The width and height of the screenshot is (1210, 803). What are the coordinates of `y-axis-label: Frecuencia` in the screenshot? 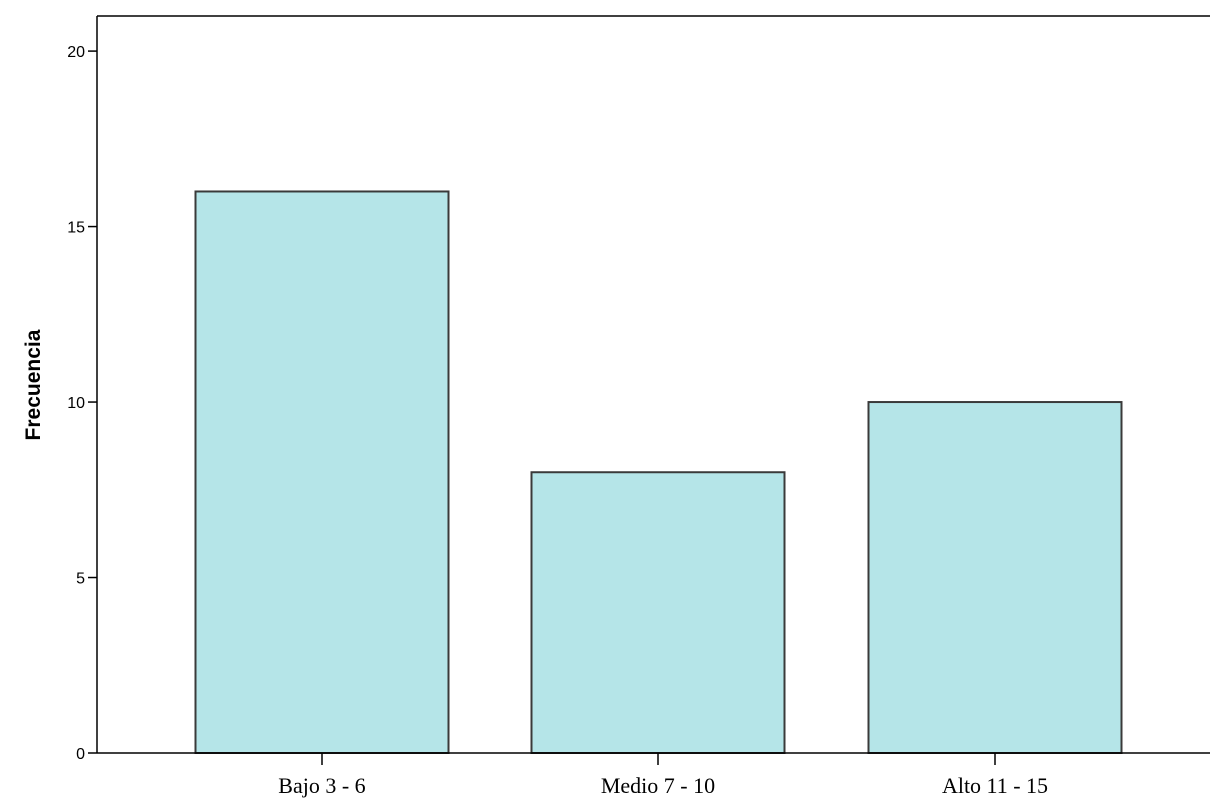 It's located at (33, 384).